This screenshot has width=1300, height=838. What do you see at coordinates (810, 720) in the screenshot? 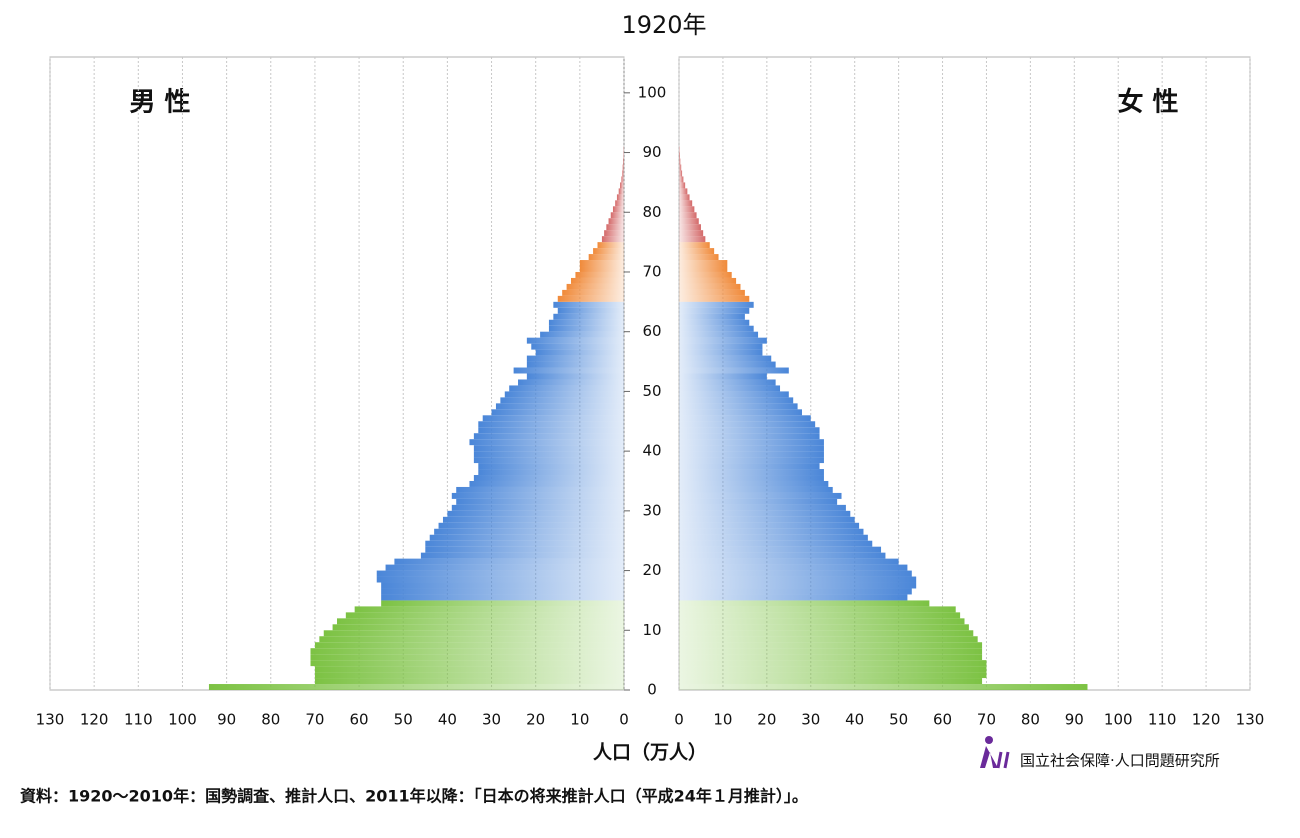
I see `x-tick-label: 30` at bounding box center [810, 720].